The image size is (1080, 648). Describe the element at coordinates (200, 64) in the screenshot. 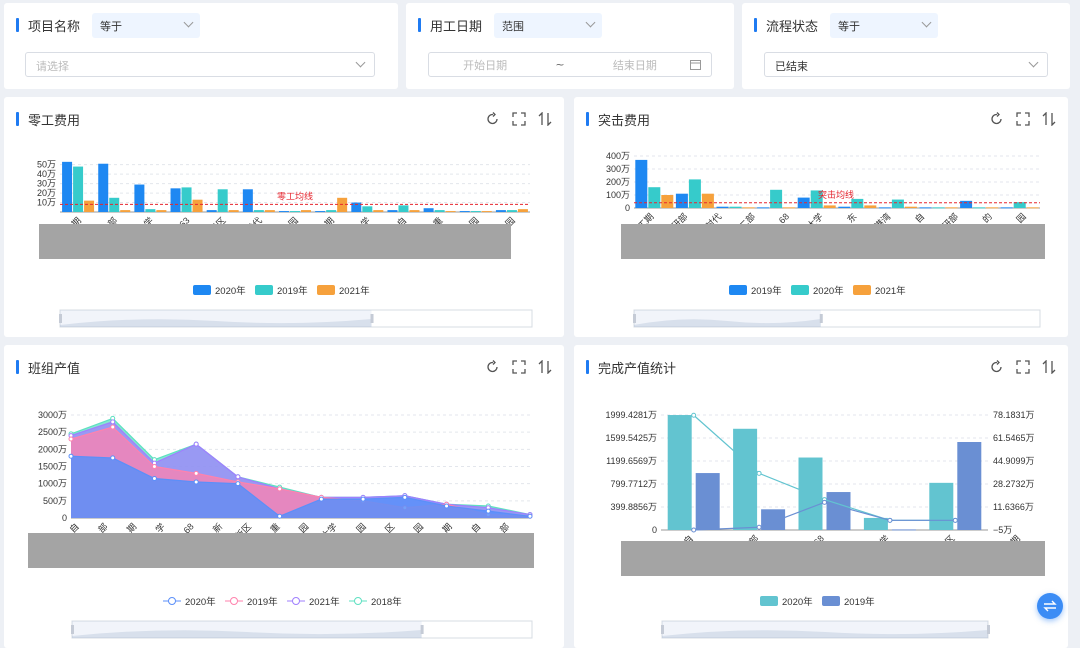

I see `project-select: 请选择` at that location.